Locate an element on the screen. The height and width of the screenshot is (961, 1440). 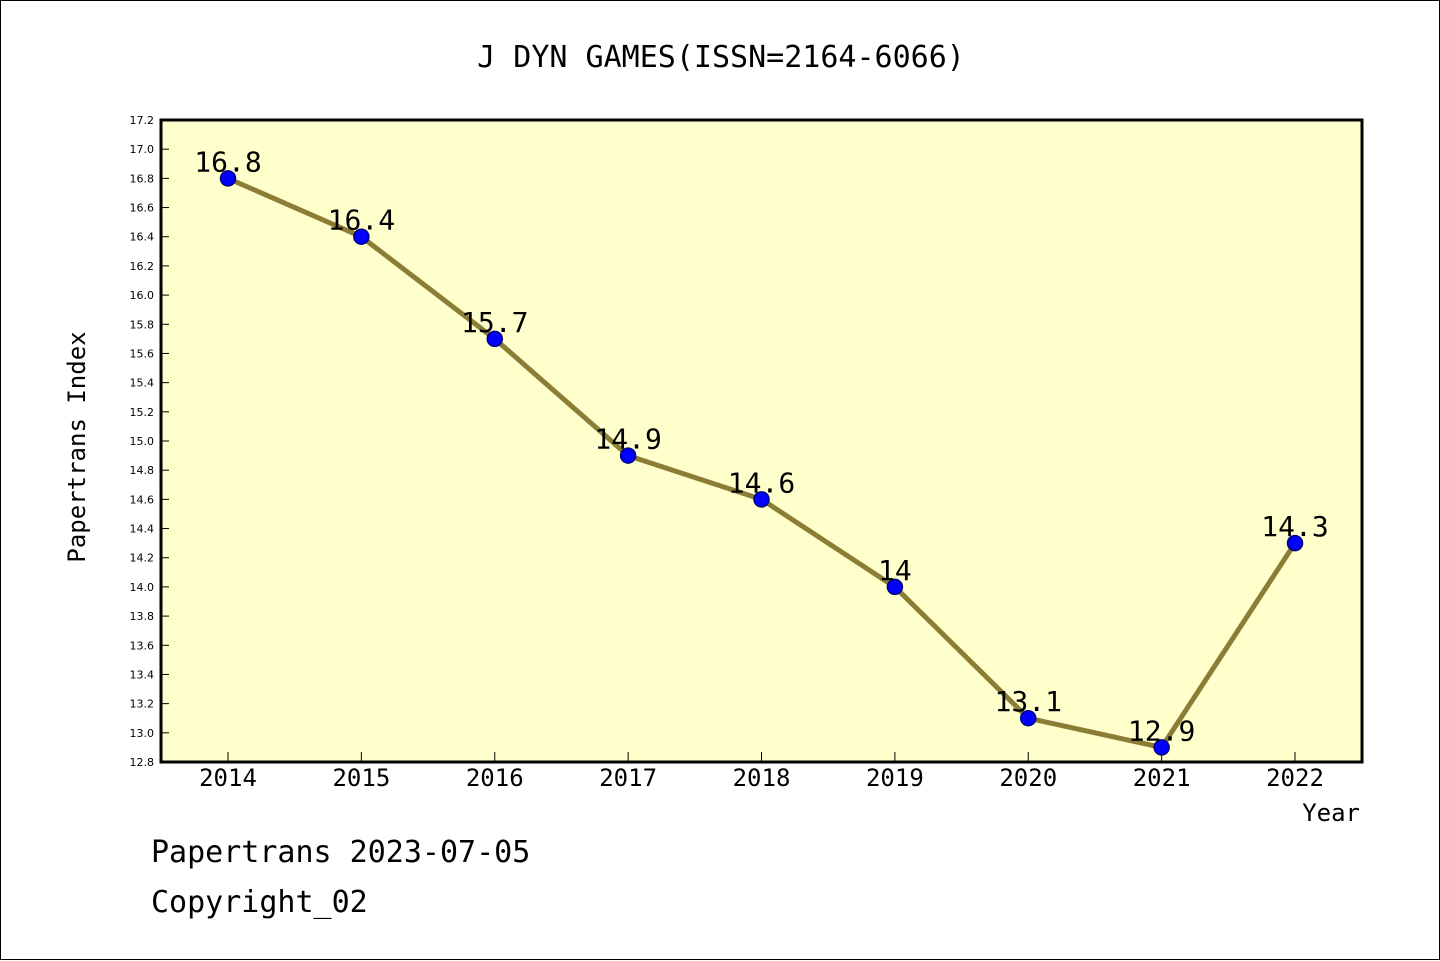
data-value-label: 14.6 is located at coordinates (761, 482).